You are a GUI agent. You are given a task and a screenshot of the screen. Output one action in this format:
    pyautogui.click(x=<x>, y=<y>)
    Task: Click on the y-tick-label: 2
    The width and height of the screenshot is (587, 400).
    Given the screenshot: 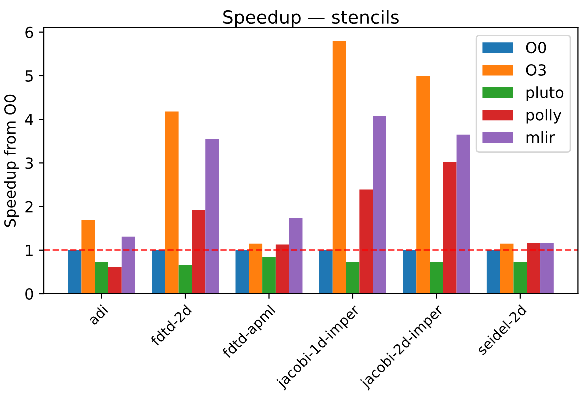 What is the action you would take?
    pyautogui.click(x=29, y=207)
    